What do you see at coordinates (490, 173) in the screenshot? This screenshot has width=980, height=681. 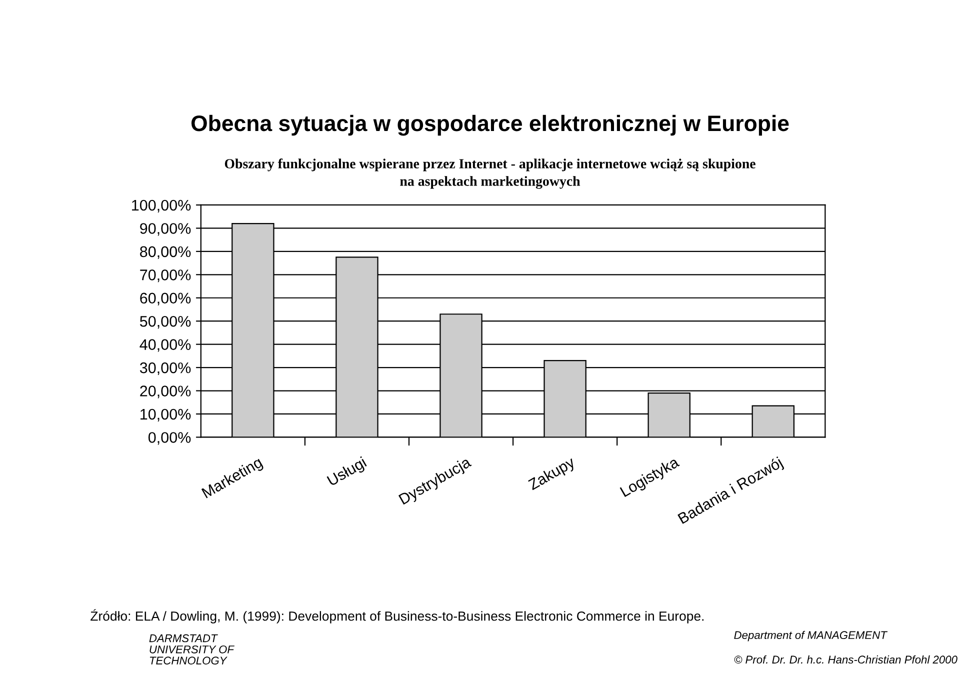 I see `chart-subtitle: Obszary funkcjonalne wspierane przez Internet - aplikacje internetowe wciąż są skupione na aspektach marketingowych` at bounding box center [490, 173].